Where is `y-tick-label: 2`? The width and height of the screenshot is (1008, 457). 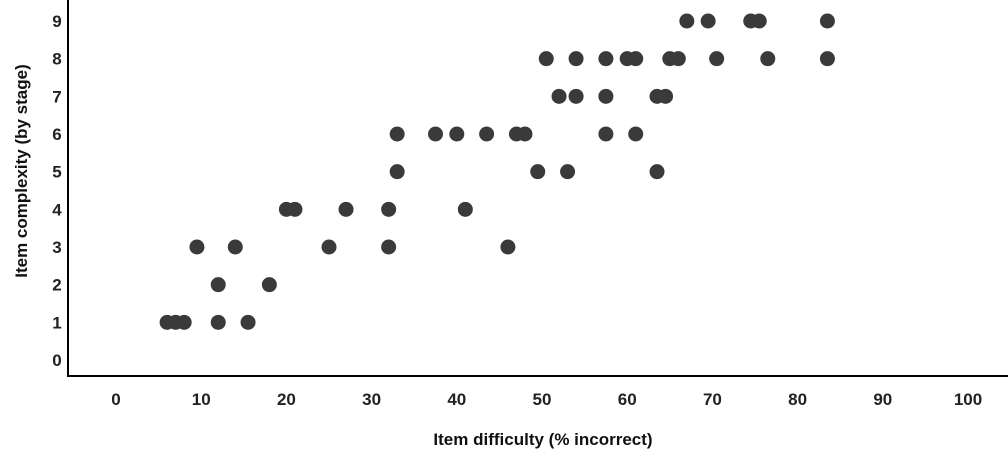
y-tick-label: 2 is located at coordinates (56, 285).